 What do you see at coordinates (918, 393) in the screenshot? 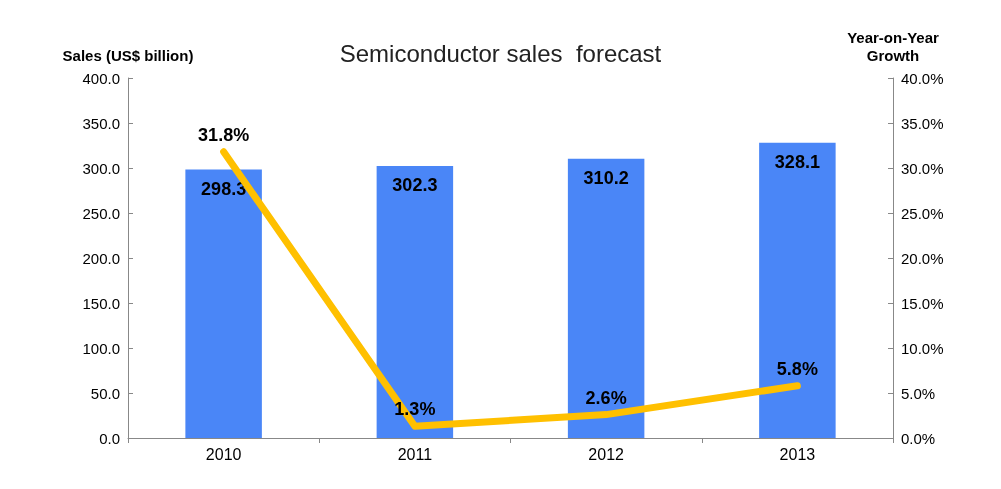
I see `y2-tick-label: 5.0%` at bounding box center [918, 393].